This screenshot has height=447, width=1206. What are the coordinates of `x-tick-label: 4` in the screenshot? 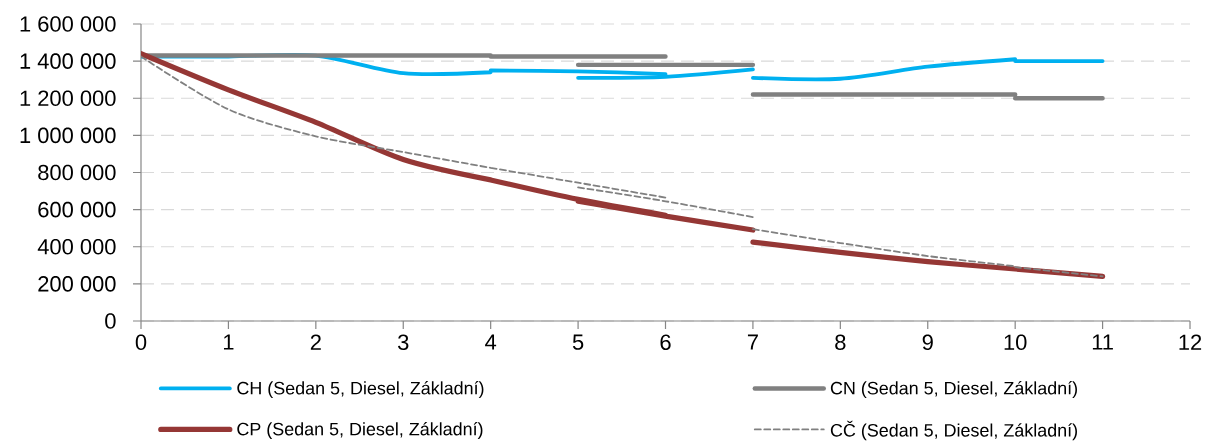 It's located at (491, 342).